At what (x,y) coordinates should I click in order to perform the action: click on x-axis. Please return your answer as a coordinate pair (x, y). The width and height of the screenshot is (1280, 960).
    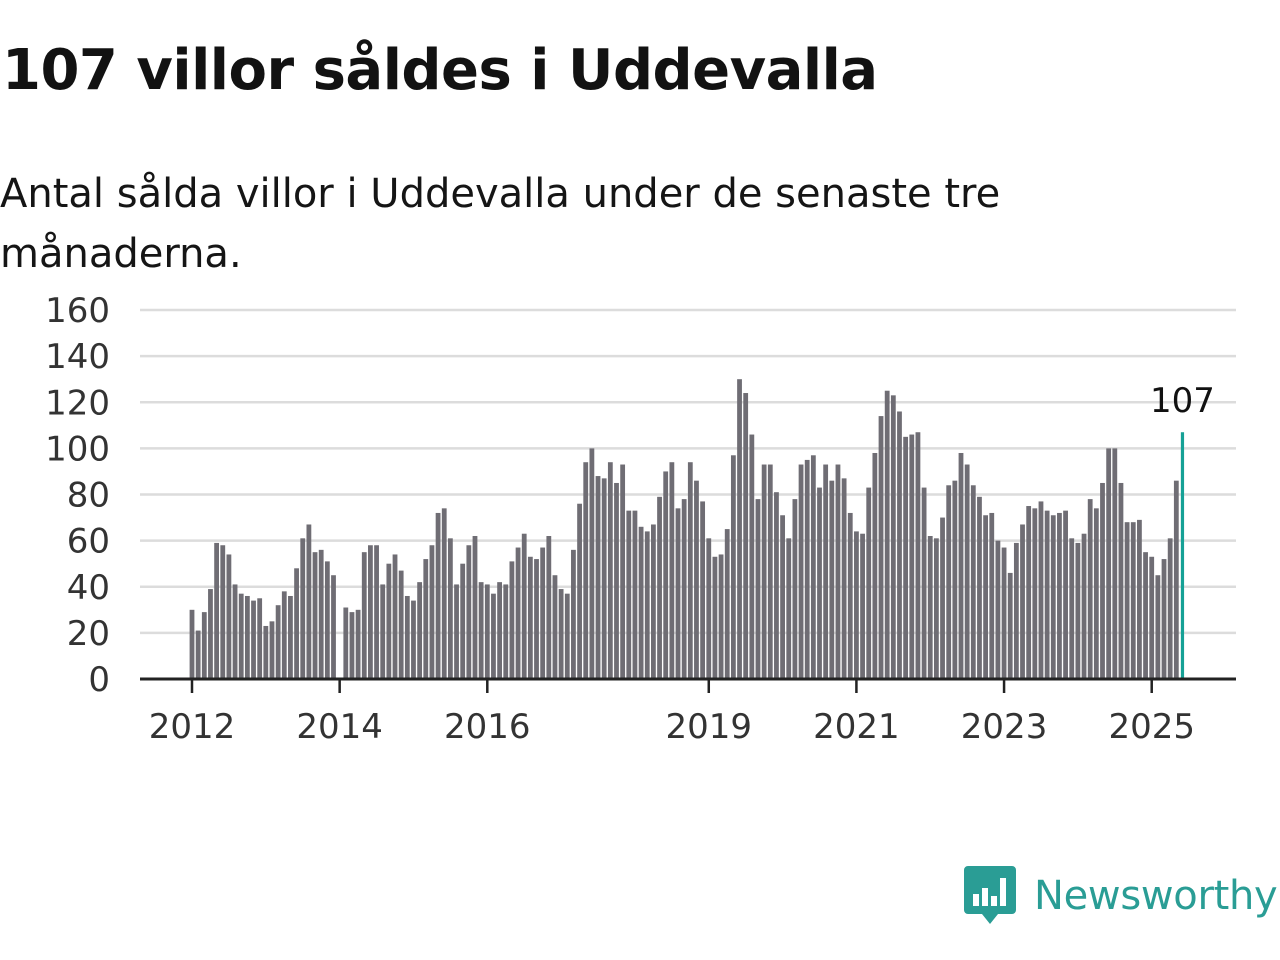
    Looking at the image, I should click on (688, 685).